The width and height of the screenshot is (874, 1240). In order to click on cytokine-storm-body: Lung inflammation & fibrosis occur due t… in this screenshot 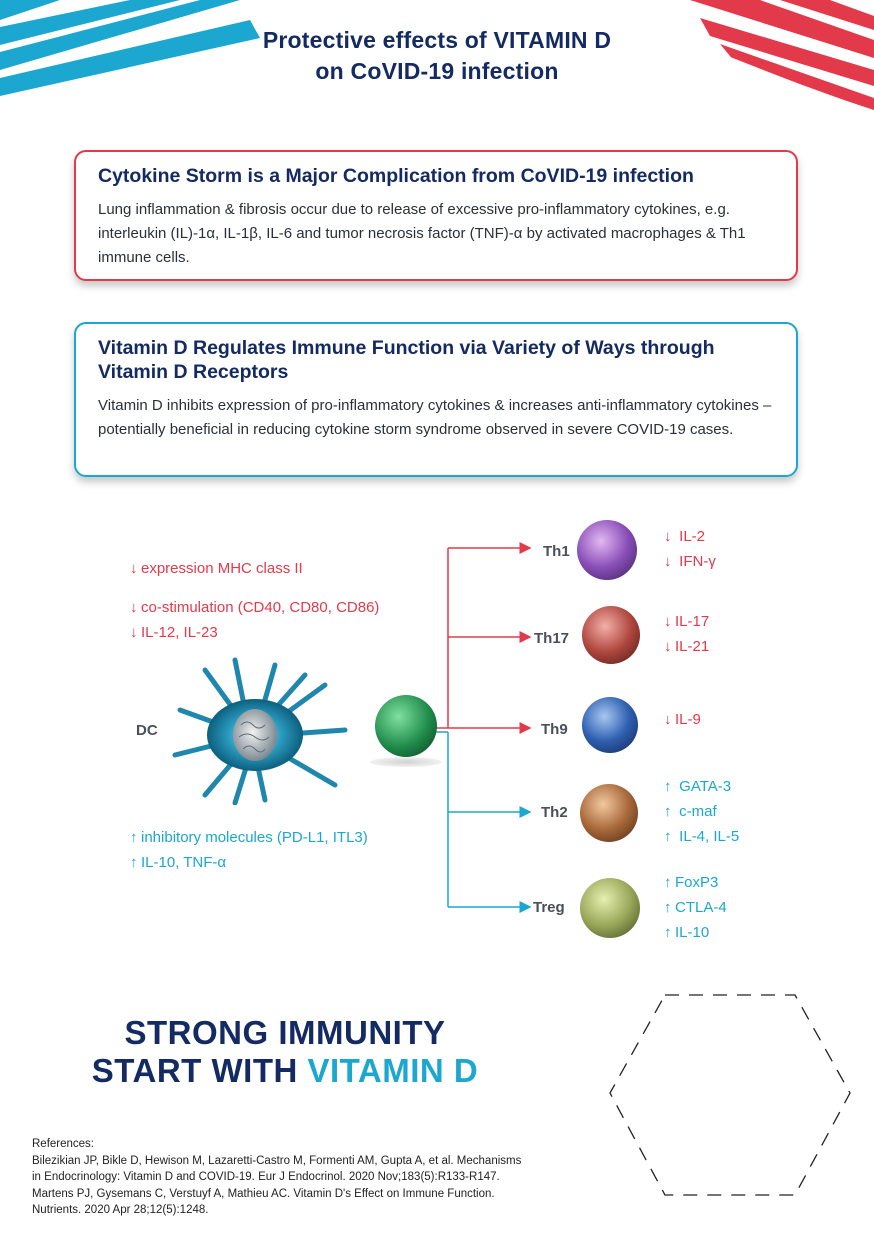, I will do `click(422, 233)`.